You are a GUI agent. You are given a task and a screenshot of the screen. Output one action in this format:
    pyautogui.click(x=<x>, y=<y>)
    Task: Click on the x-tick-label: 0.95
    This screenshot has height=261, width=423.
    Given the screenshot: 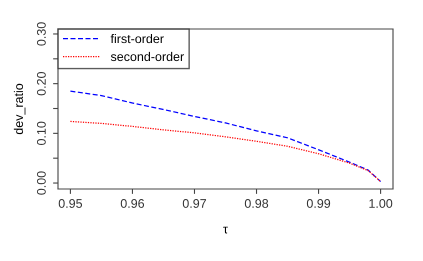 What is the action you would take?
    pyautogui.click(x=70, y=203)
    